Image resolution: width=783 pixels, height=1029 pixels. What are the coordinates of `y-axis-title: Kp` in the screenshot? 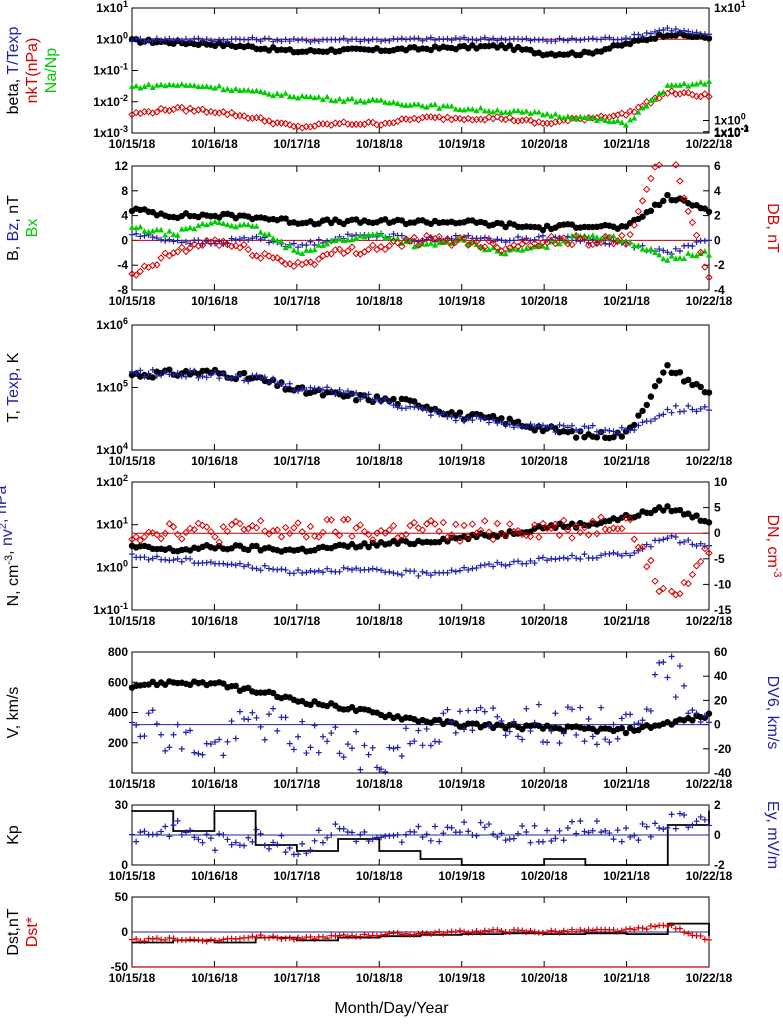 It's located at (13, 835).